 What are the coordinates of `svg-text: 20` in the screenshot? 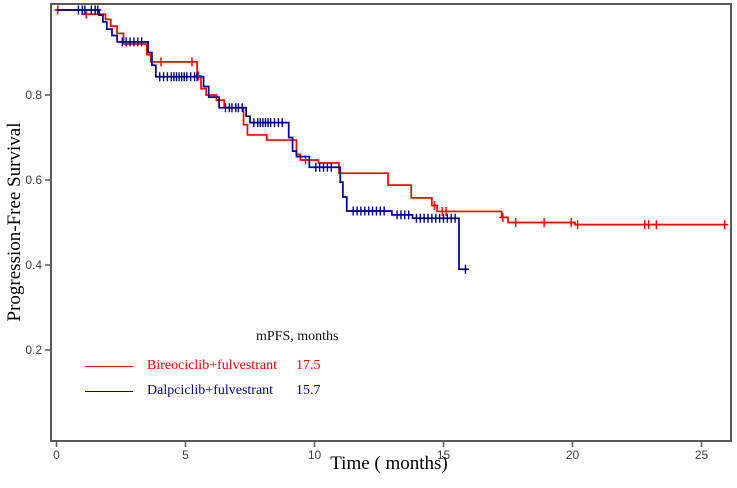 It's located at (573, 455).